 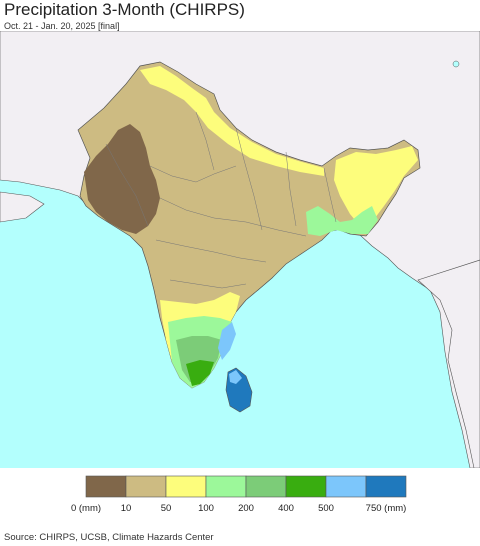 What do you see at coordinates (232, 121) in the screenshot?
I see `himalaya-moist-band` at bounding box center [232, 121].